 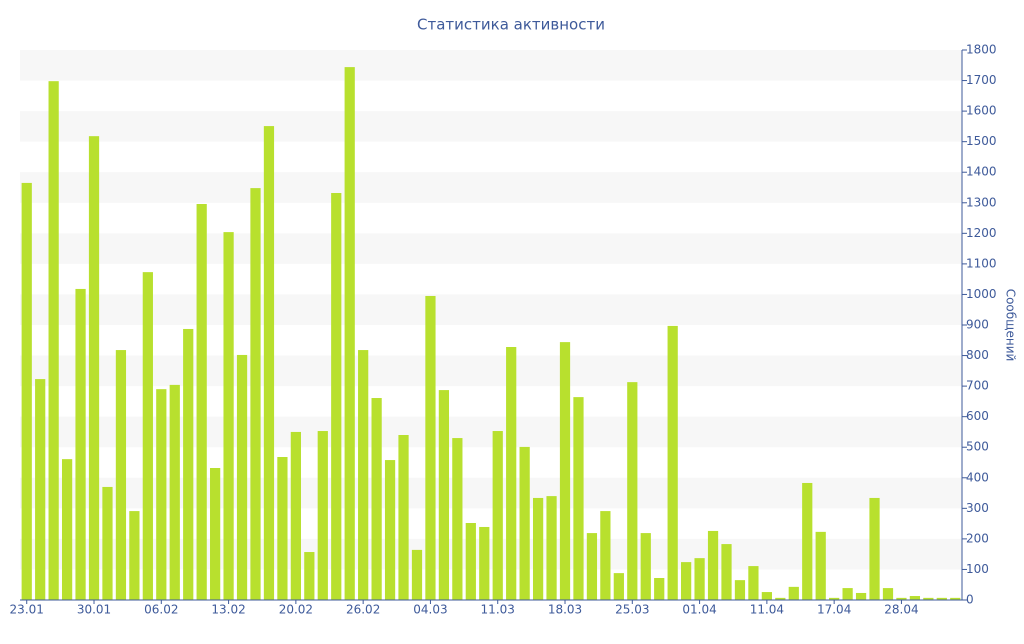 I want to click on x-tick-label: 01.04, so click(x=699, y=610).